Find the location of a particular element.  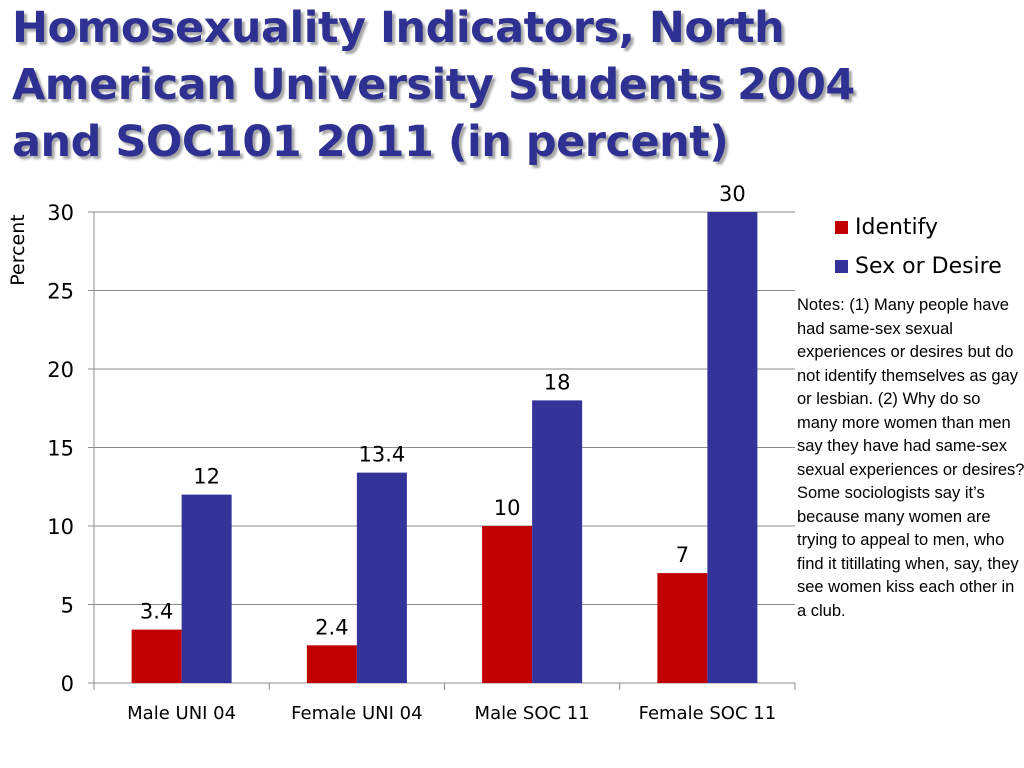

data-label-identify-male-soc-11: 10 is located at coordinates (507, 508).